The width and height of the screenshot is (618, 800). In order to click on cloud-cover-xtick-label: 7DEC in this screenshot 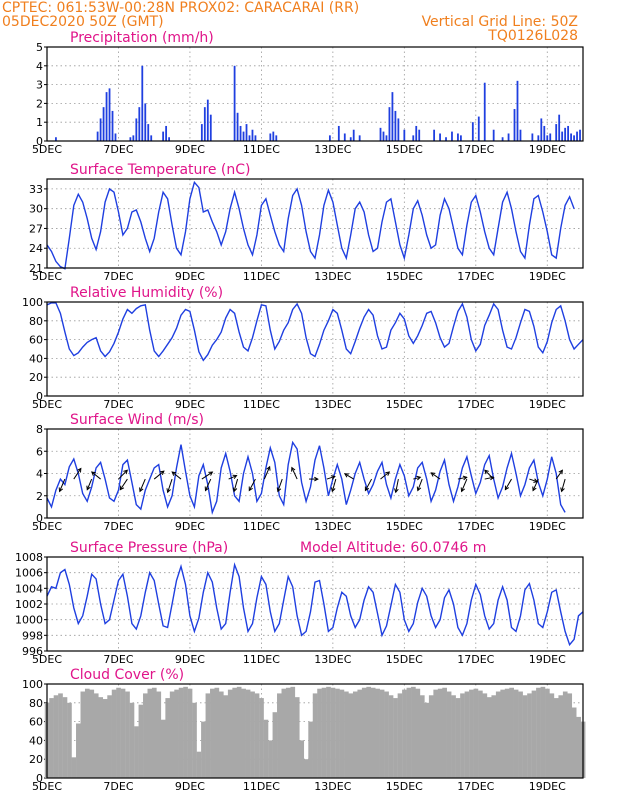, I will do `click(118, 786)`.